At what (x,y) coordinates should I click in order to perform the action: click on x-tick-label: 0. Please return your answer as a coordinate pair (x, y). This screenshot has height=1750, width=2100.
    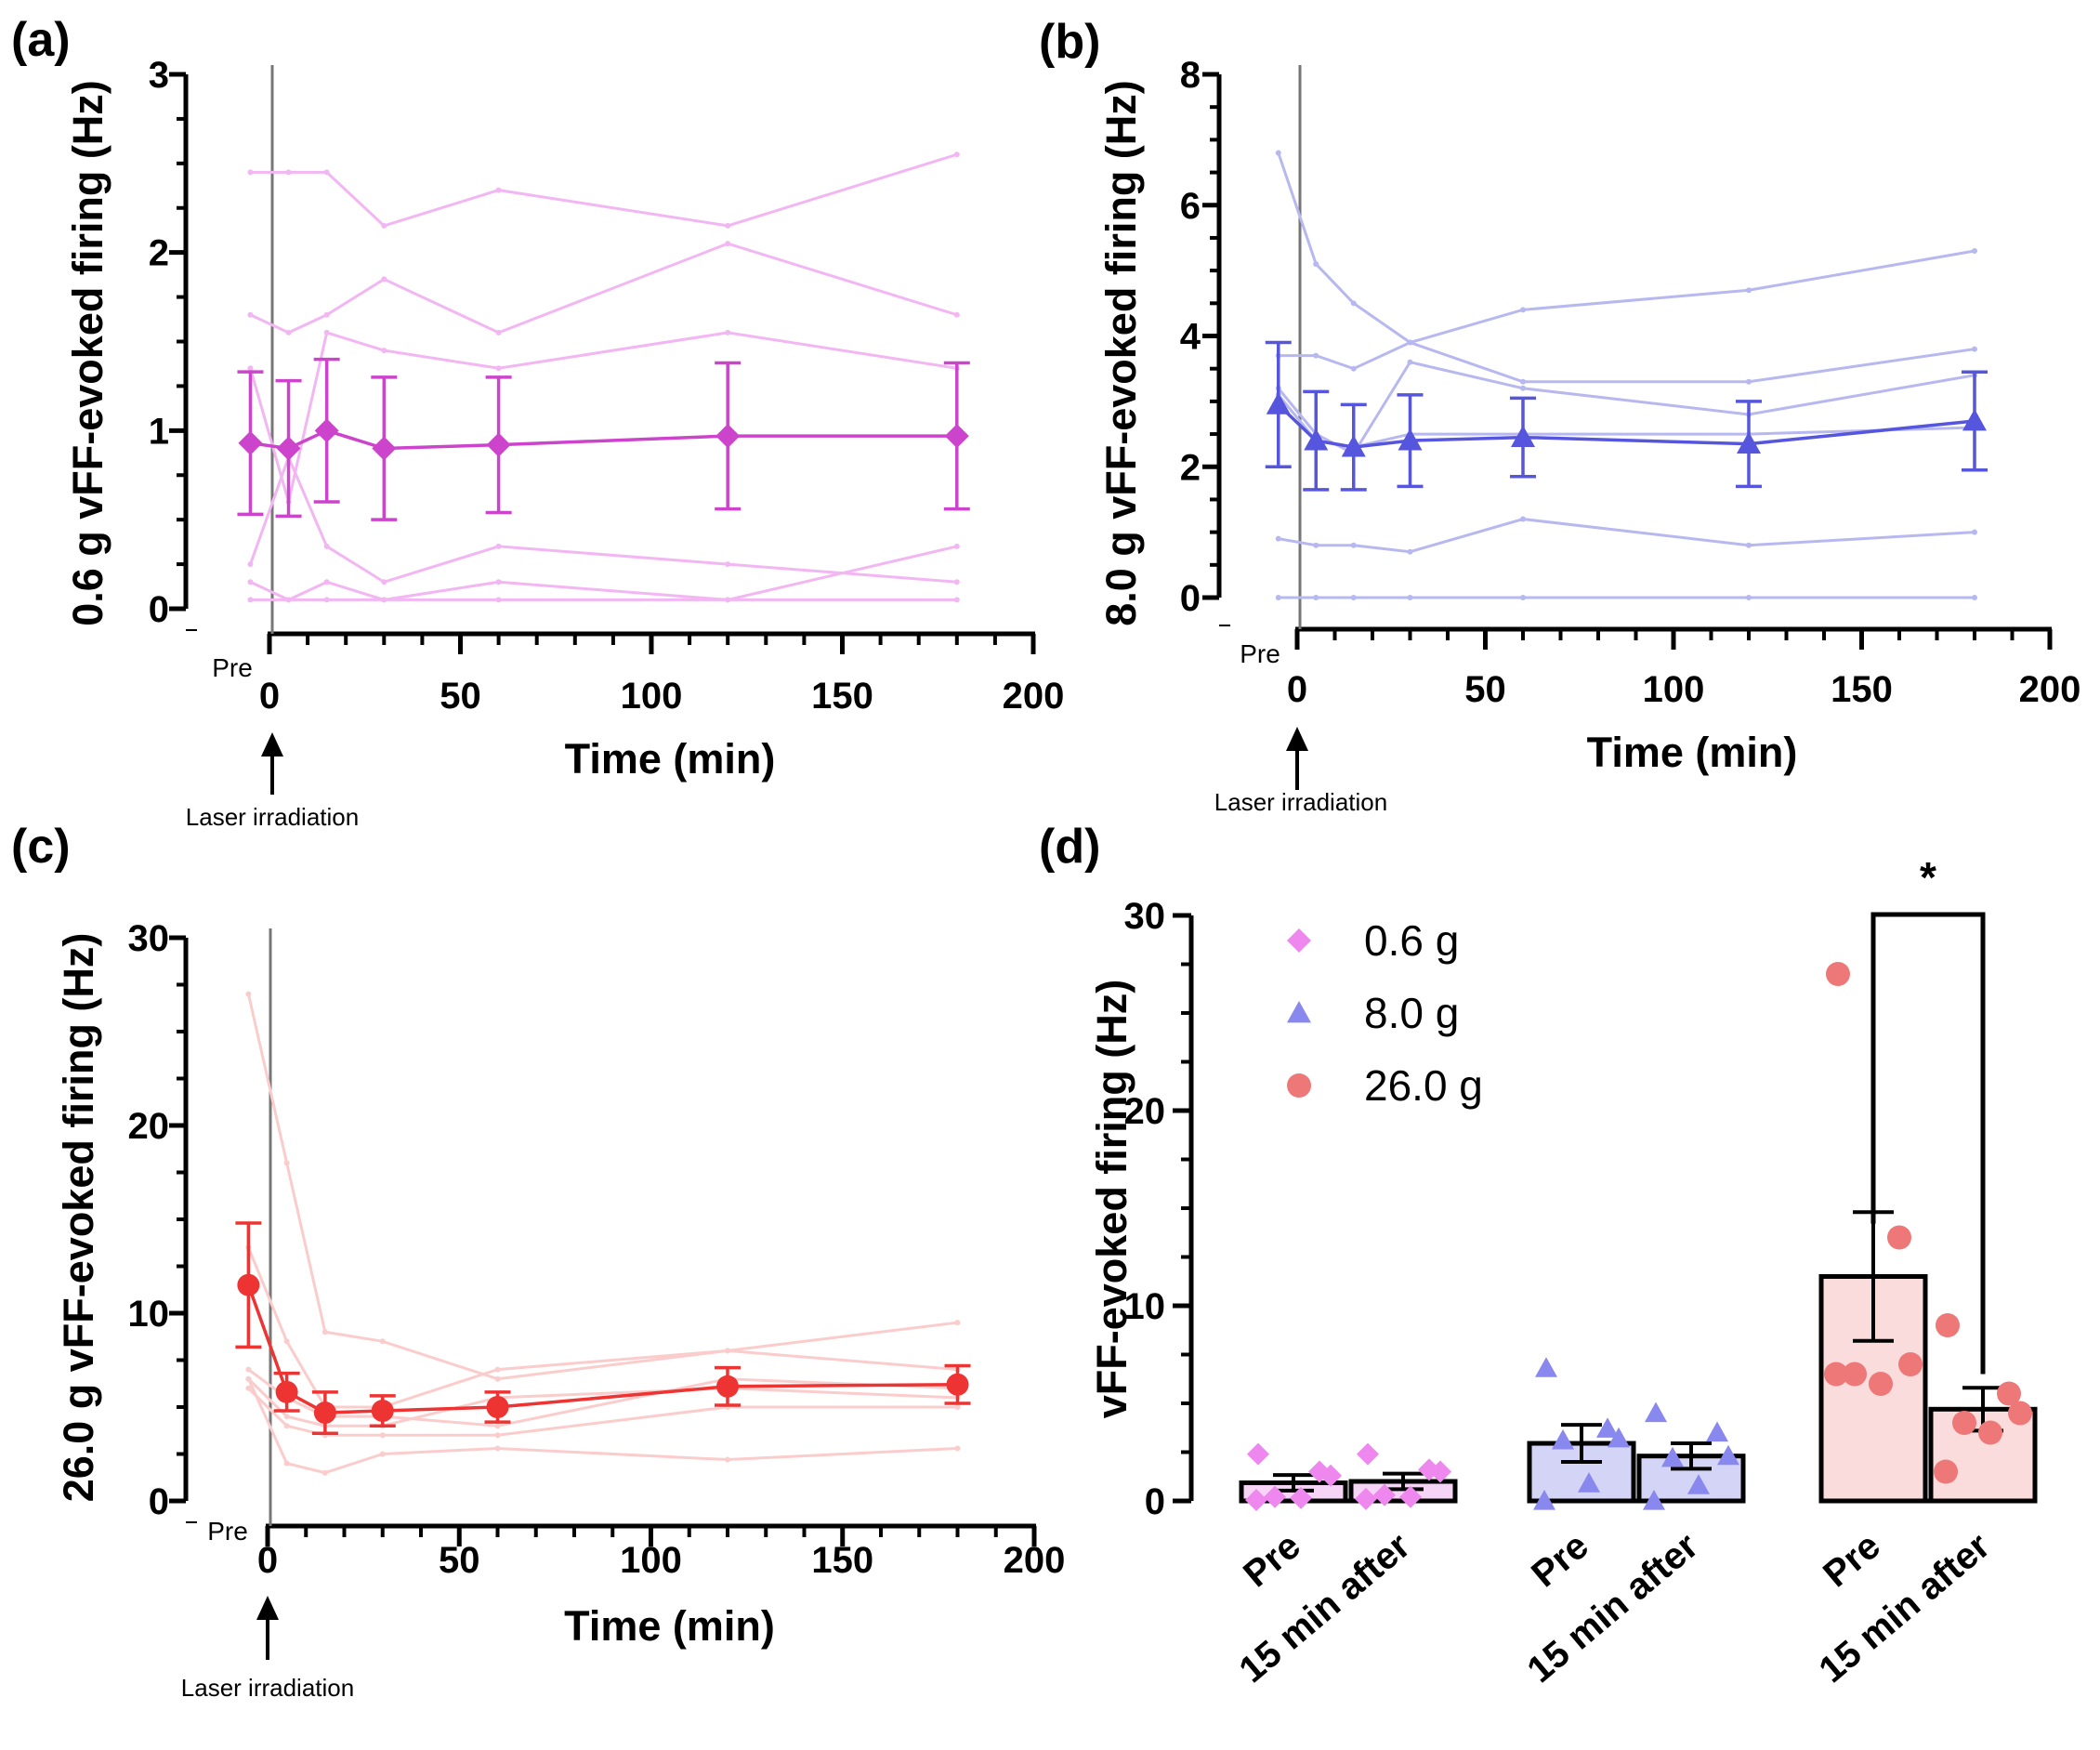
    Looking at the image, I should click on (269, 697).